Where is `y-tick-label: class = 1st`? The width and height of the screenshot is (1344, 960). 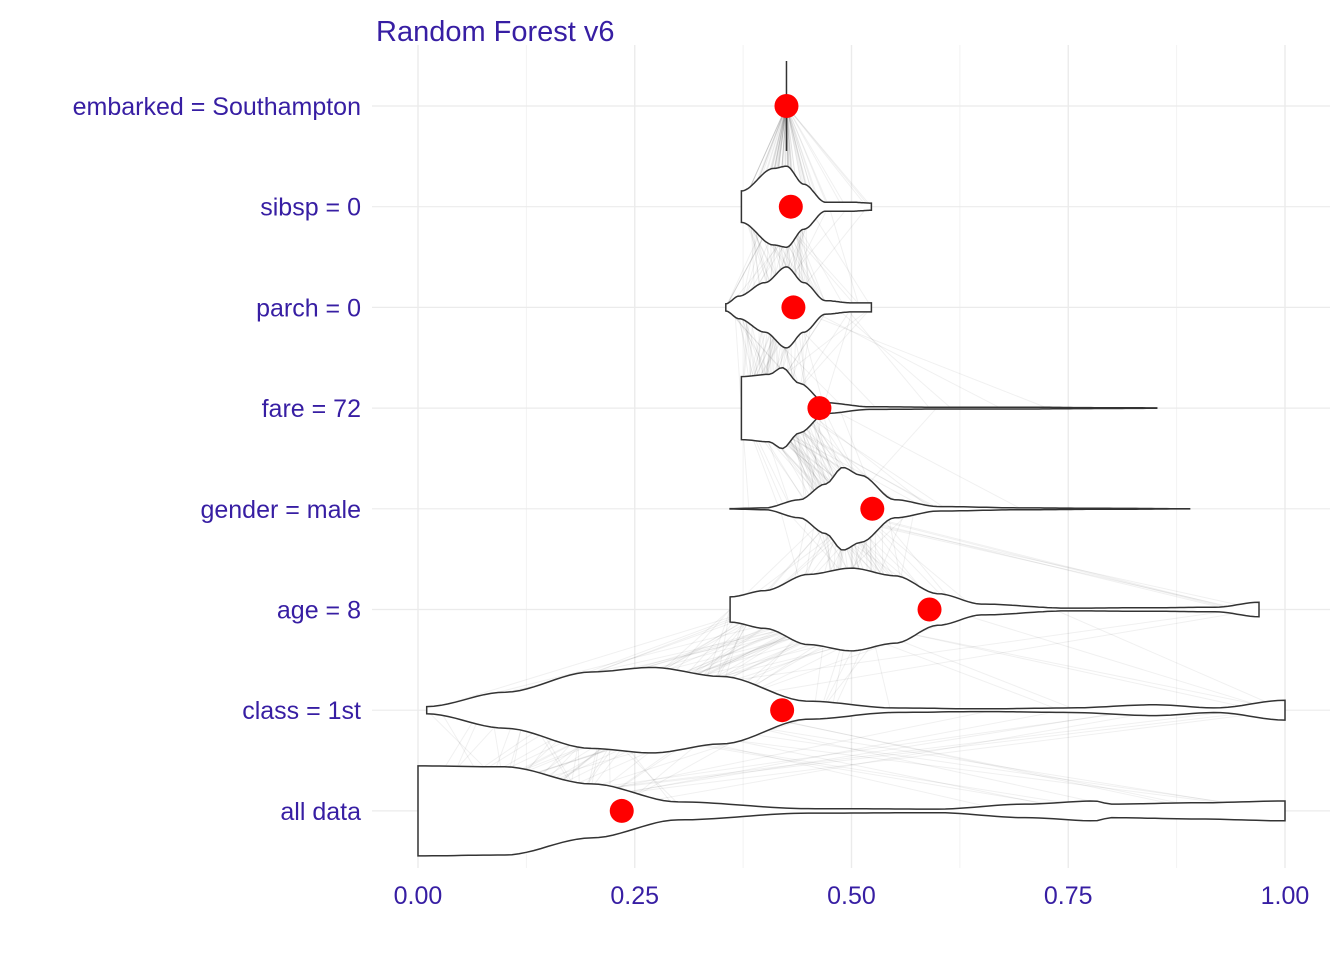
y-tick-label: class = 1st is located at coordinates (301, 711).